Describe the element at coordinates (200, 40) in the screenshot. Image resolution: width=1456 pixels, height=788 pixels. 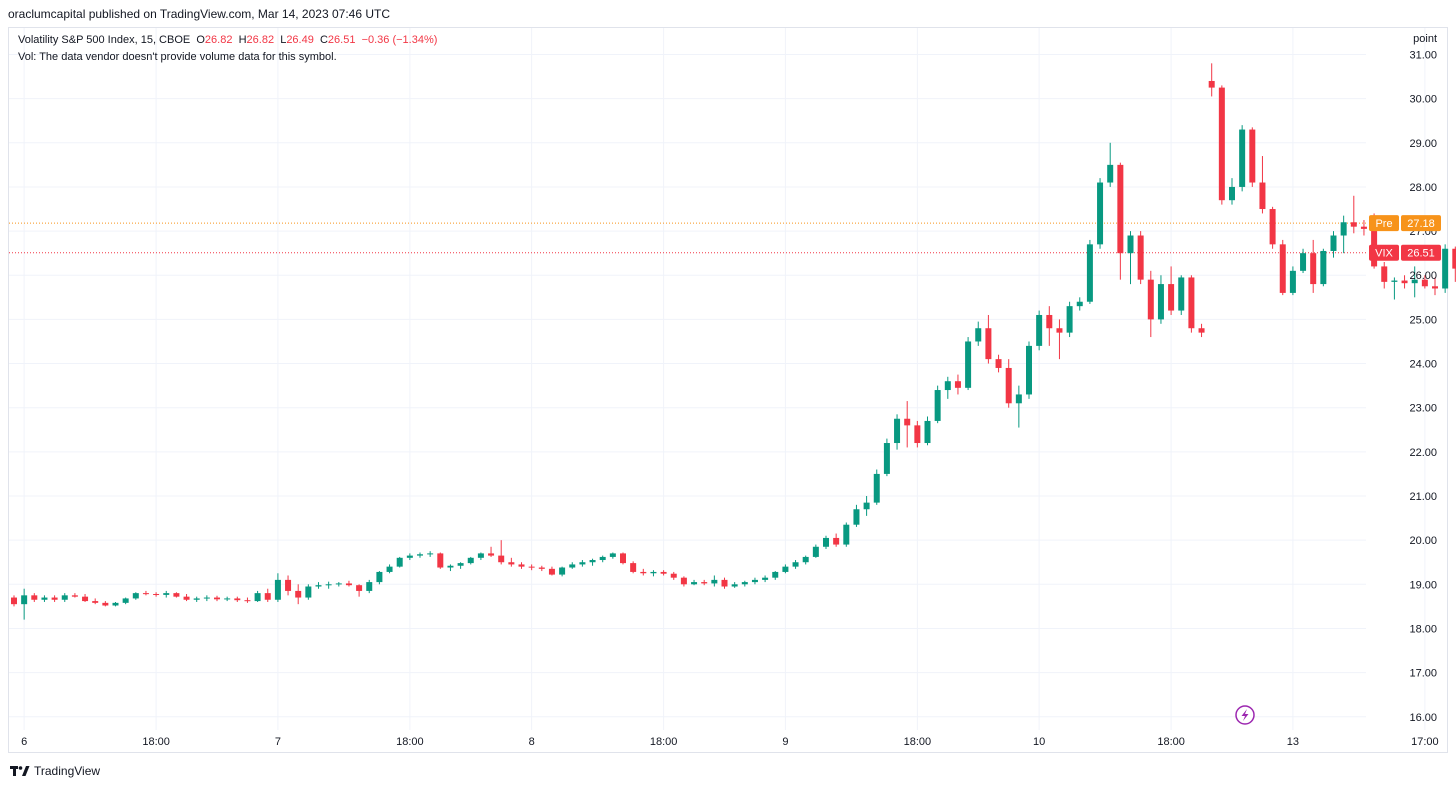
I see `open-label: O` at that location.